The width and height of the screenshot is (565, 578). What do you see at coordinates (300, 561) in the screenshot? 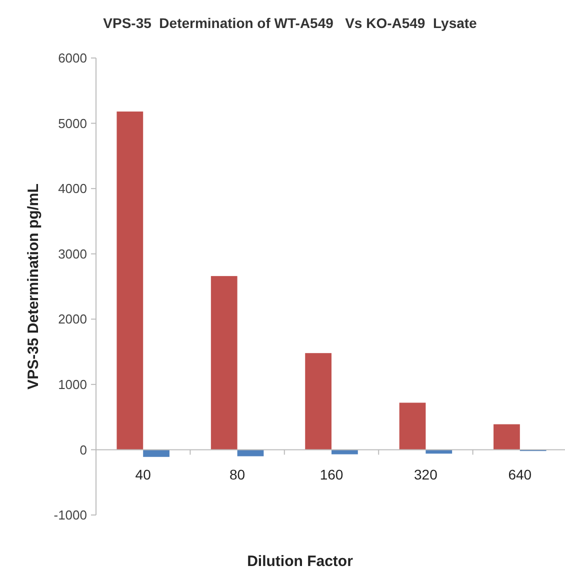
I see `x-axis-title: Dilution Factor` at bounding box center [300, 561].